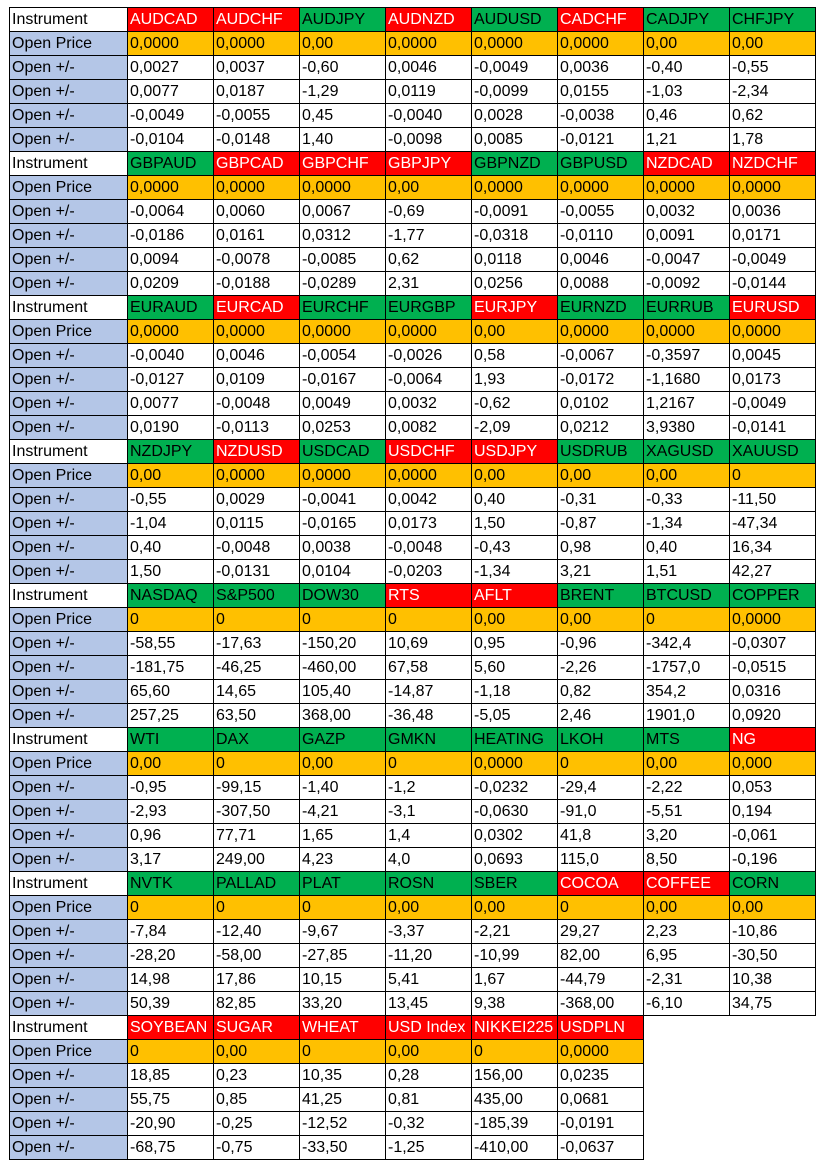  I want to click on open-delta-value: -0,25, so click(256, 1123).